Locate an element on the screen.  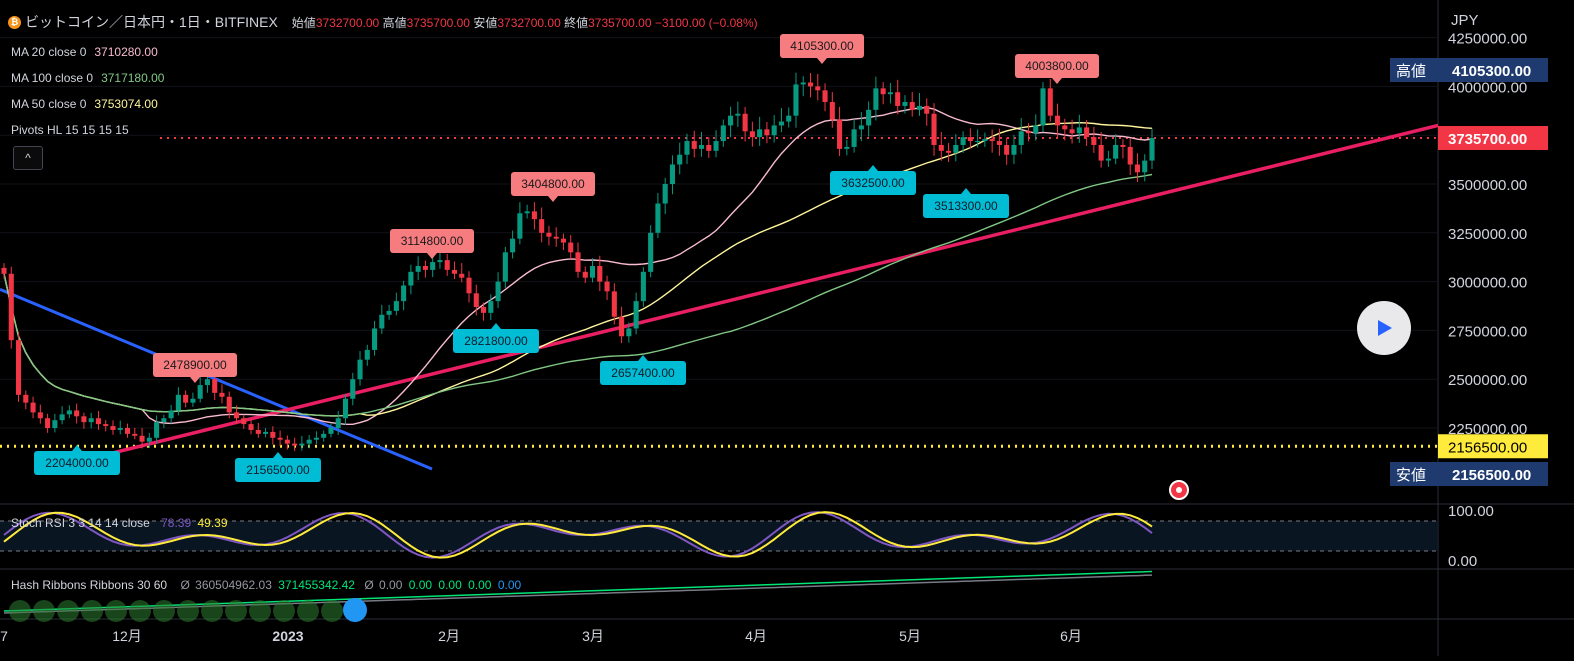
indicator-ma100: MA 100 close 0 3717180.00 is located at coordinates (87, 78).